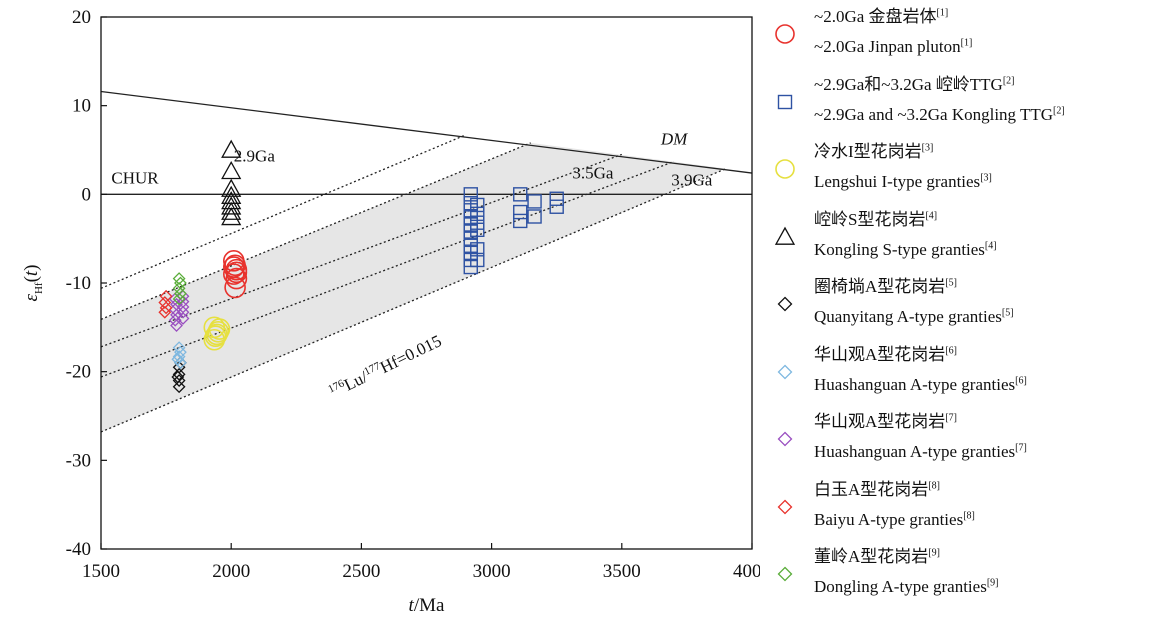 Image resolution: width=1152 pixels, height=622 pixels. What do you see at coordinates (951, 350) in the screenshot?
I see `legend-reference: [6]` at bounding box center [951, 350].